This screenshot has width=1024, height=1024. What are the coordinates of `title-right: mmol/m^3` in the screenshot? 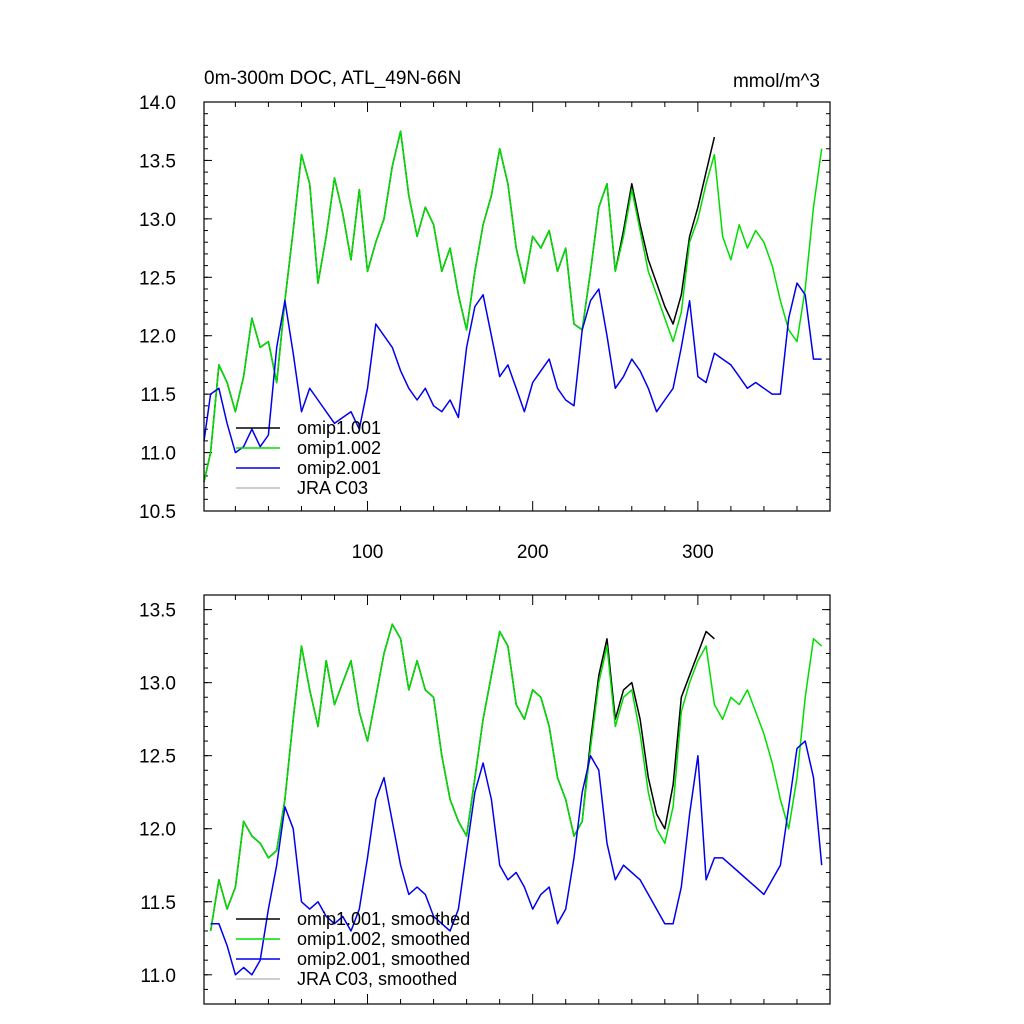 It's located at (776, 81).